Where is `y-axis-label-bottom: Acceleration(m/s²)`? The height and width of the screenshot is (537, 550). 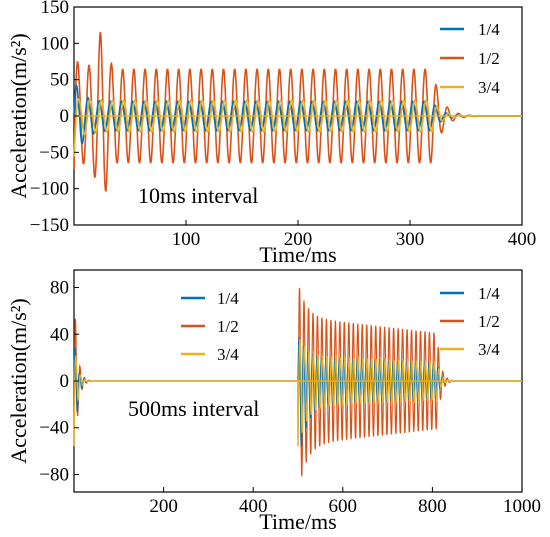
y-axis-label-bottom: Acceleration(m/s²) is located at coordinates (18, 380).